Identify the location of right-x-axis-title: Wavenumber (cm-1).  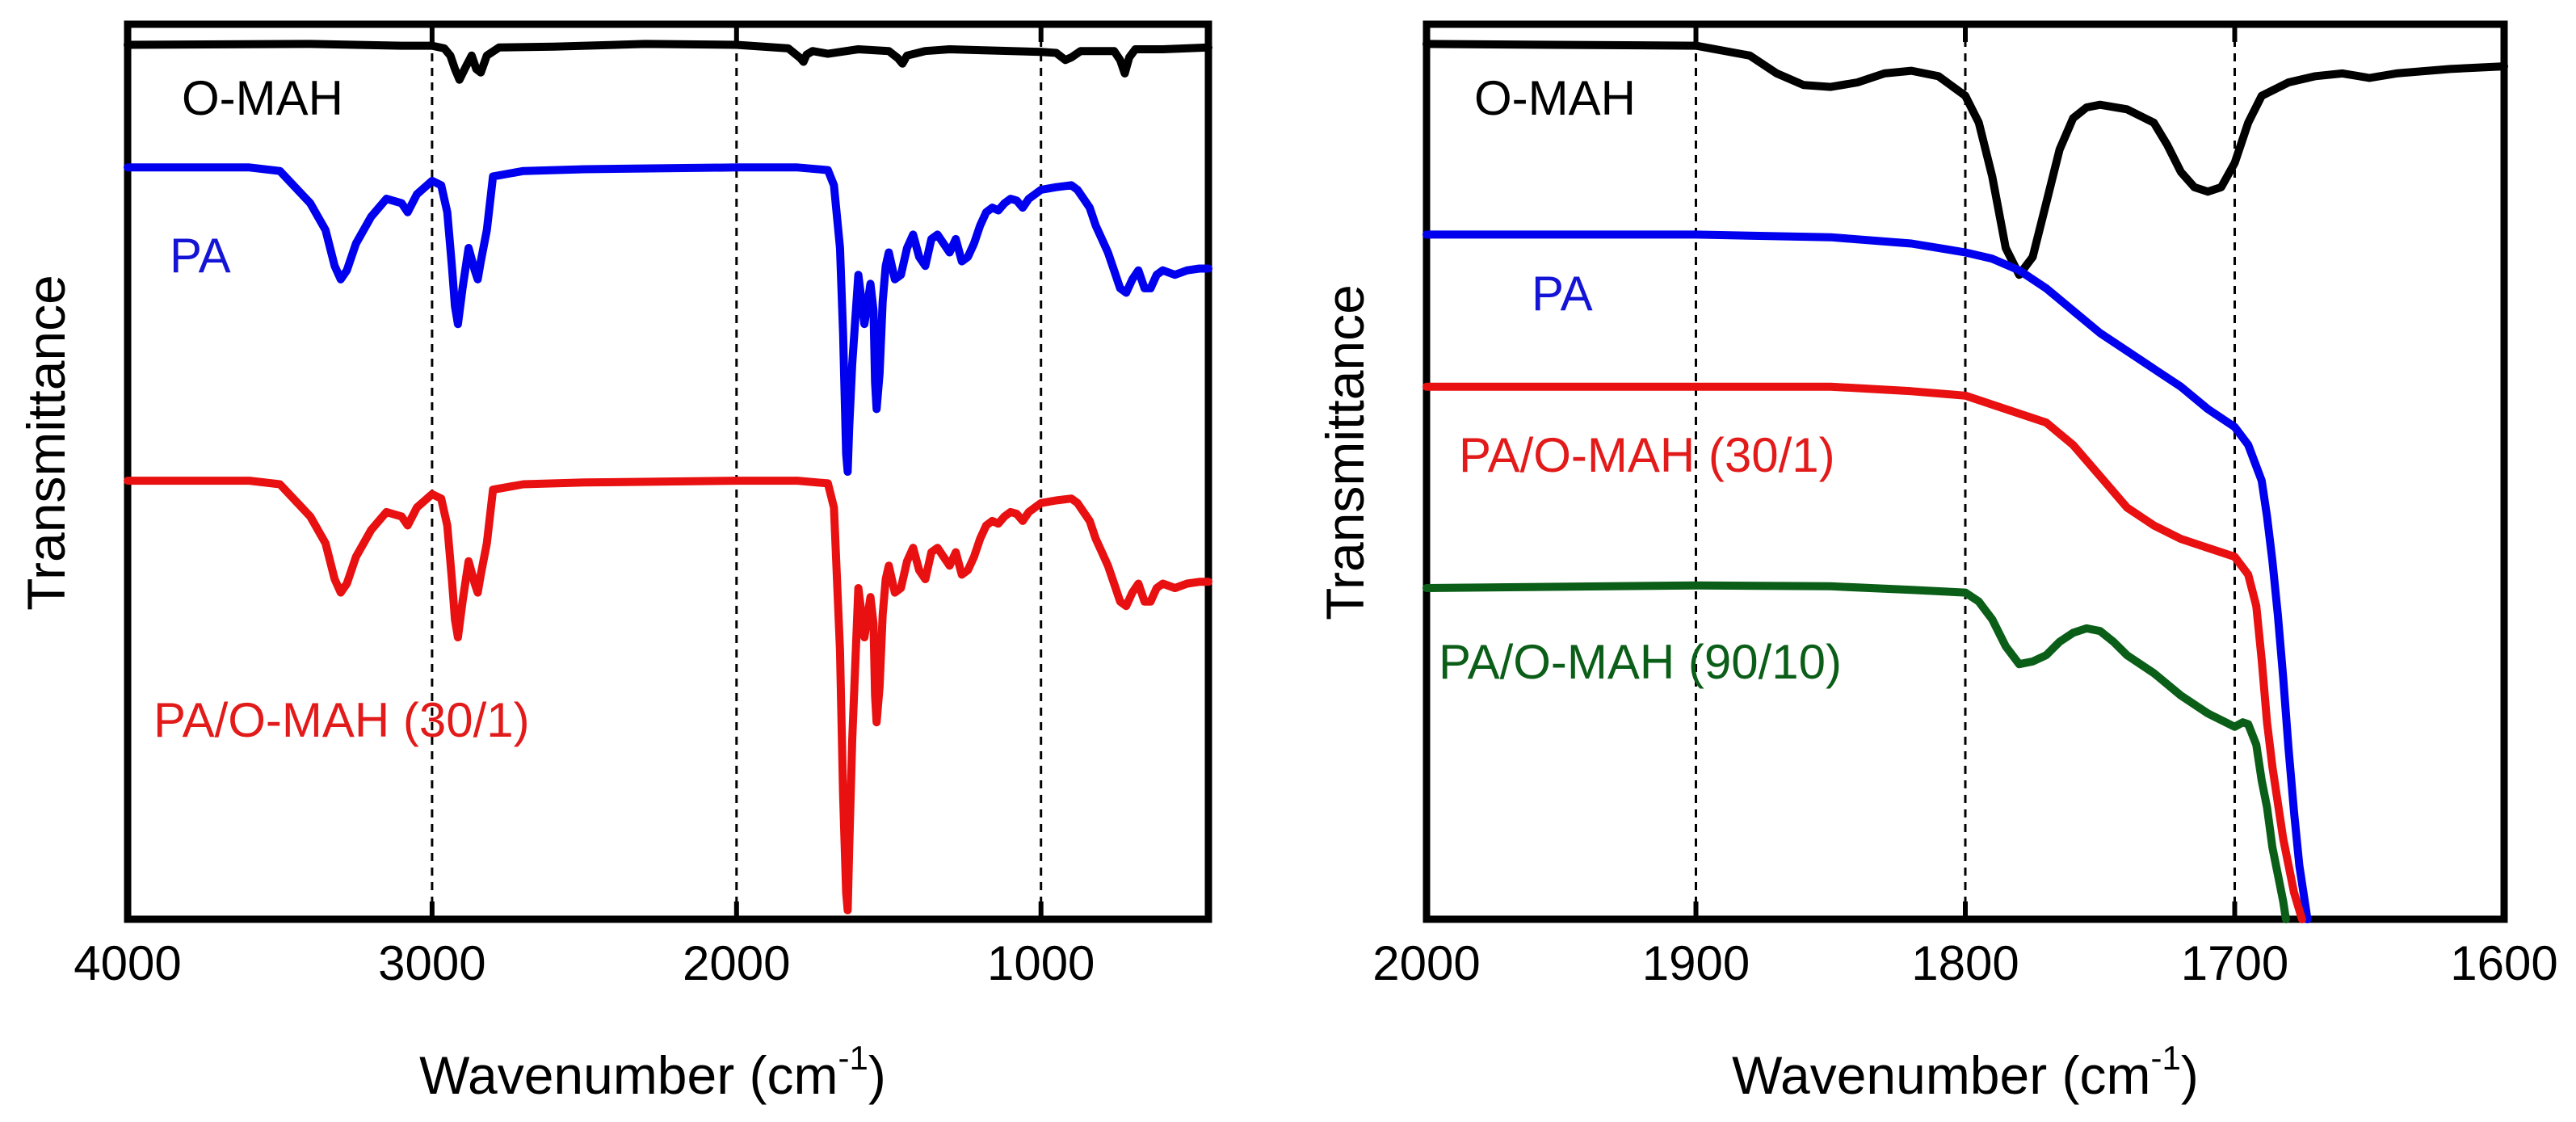
(1965, 1072).